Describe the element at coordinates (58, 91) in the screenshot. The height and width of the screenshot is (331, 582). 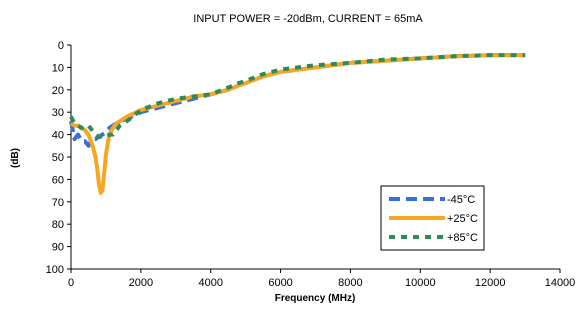
I see `y-tick-label: 20` at that location.